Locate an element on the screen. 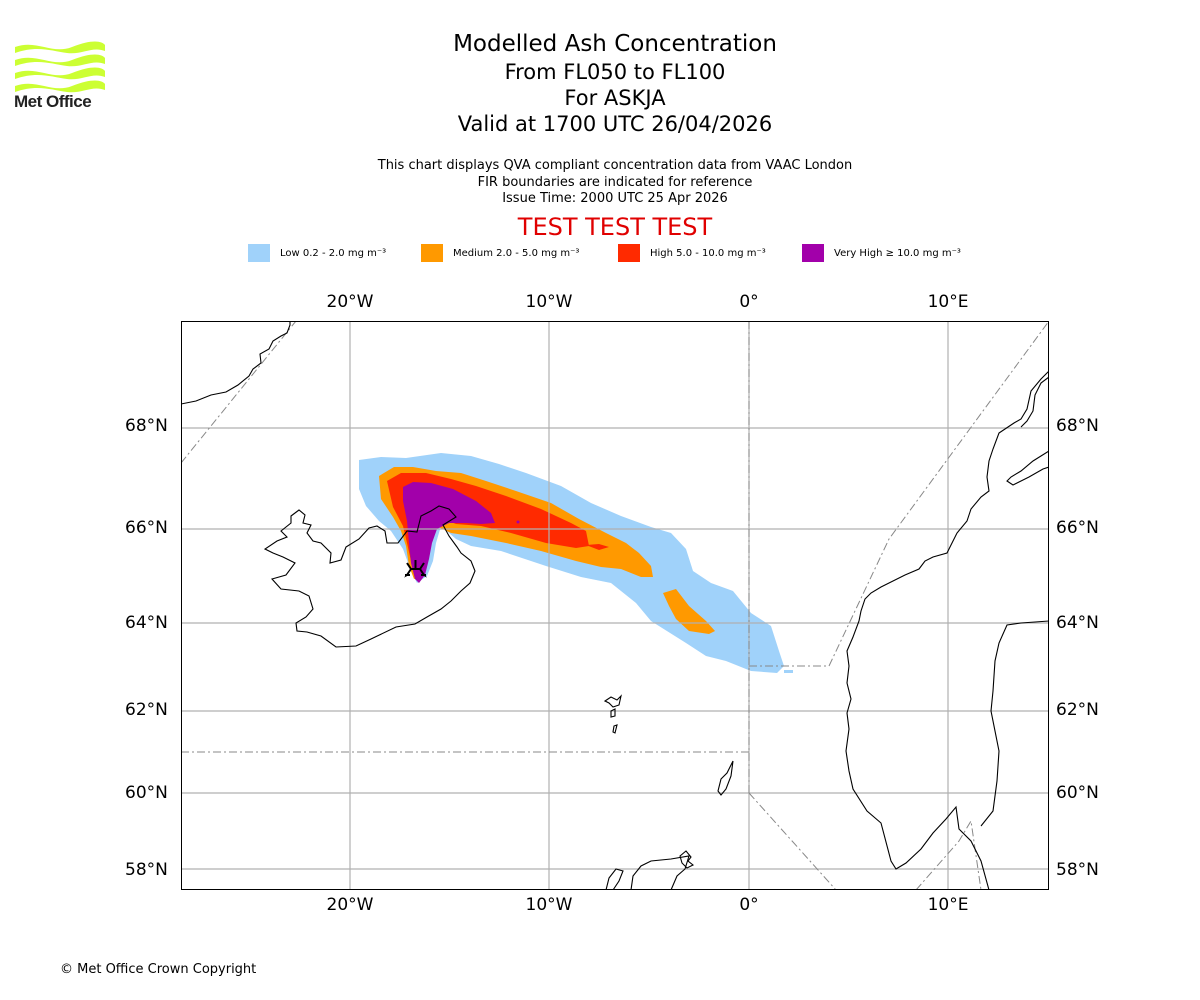 The height and width of the screenshot is (1000, 1200). lat-label-right: 60°N is located at coordinates (1077, 793).